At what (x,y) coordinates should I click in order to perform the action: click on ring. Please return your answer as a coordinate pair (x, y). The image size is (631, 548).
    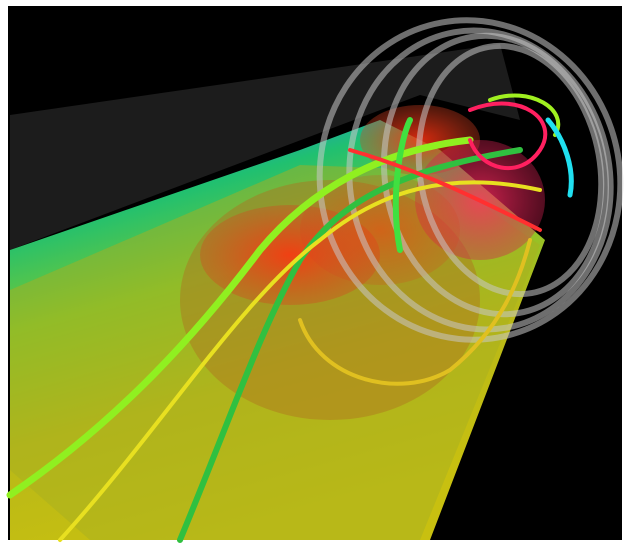
    Looking at the image, I should click on (510, 170).